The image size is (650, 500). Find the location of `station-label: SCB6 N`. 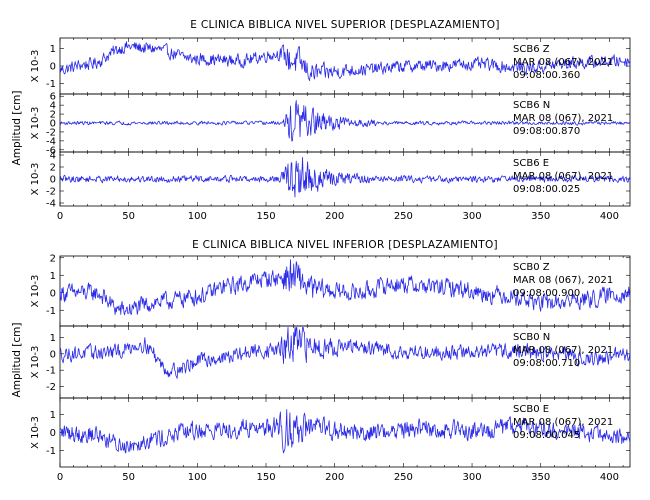

station-label: SCB6 N is located at coordinates (531, 105).